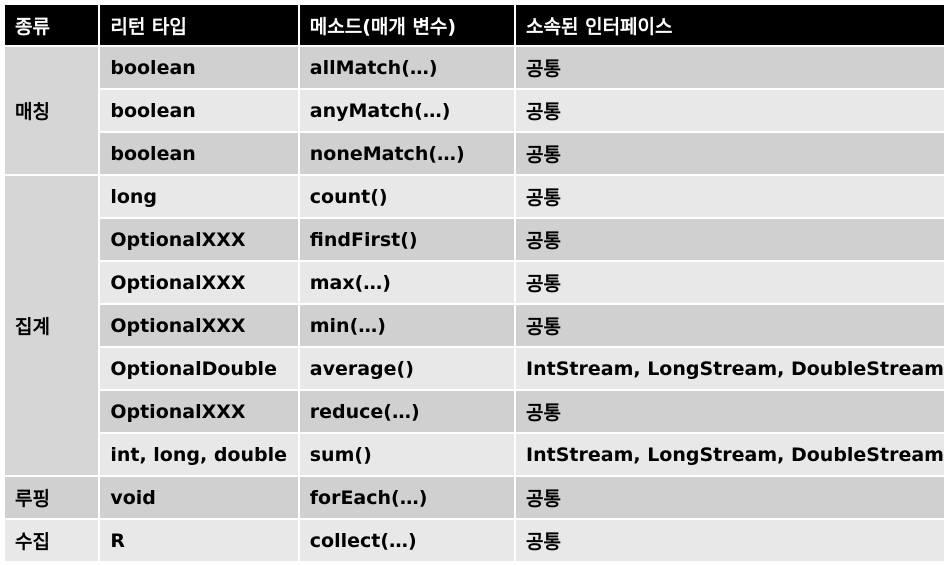 This screenshot has width=946, height=565. I want to click on return-type-cell: OptionalDouble, so click(199, 368).